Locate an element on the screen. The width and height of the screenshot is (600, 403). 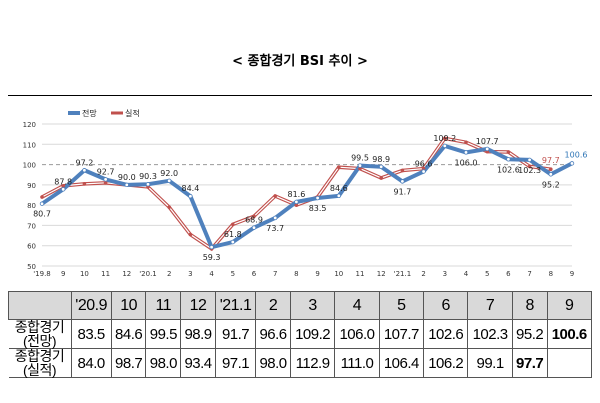
y-tick-label: 100 is located at coordinates (29, 166).